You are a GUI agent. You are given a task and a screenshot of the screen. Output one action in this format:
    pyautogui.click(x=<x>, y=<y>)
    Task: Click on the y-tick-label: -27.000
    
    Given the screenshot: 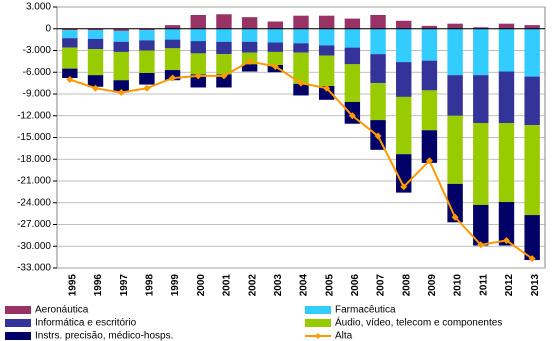 What is the action you would take?
    pyautogui.click(x=34, y=224)
    